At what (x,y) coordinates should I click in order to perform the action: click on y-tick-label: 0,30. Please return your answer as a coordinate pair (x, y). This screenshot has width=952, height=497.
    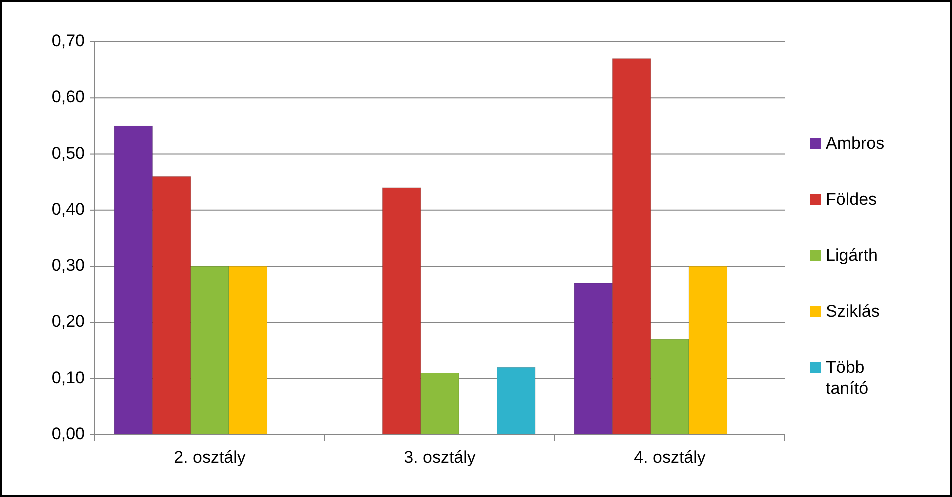
    Looking at the image, I should click on (68, 266).